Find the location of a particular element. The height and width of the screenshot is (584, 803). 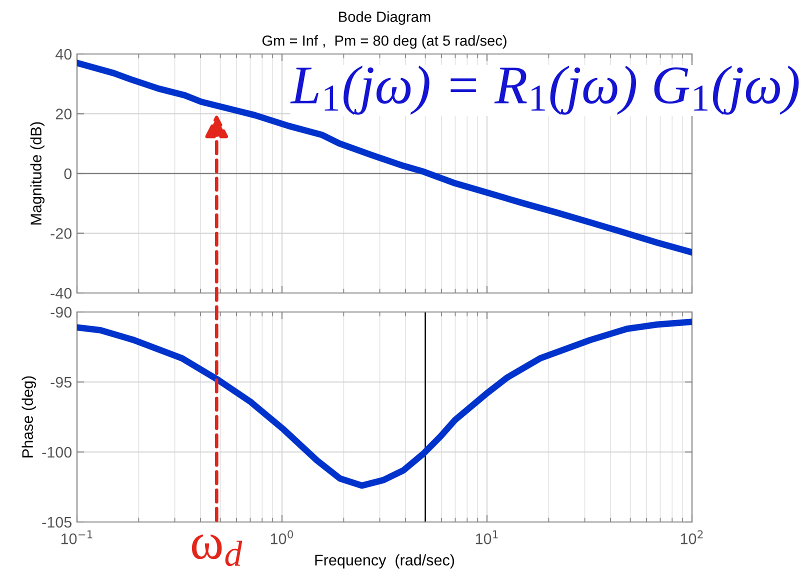

y-tick-label: -105 is located at coordinates (57, 522).